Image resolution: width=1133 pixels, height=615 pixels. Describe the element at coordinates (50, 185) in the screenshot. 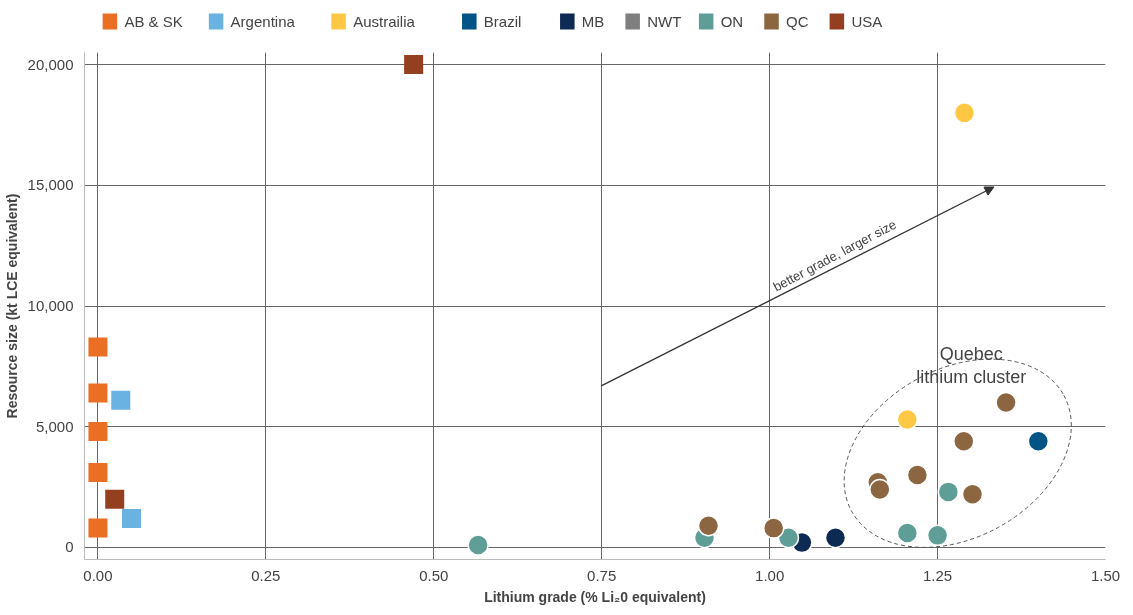

I see `y-tick-label: 15,000` at that location.